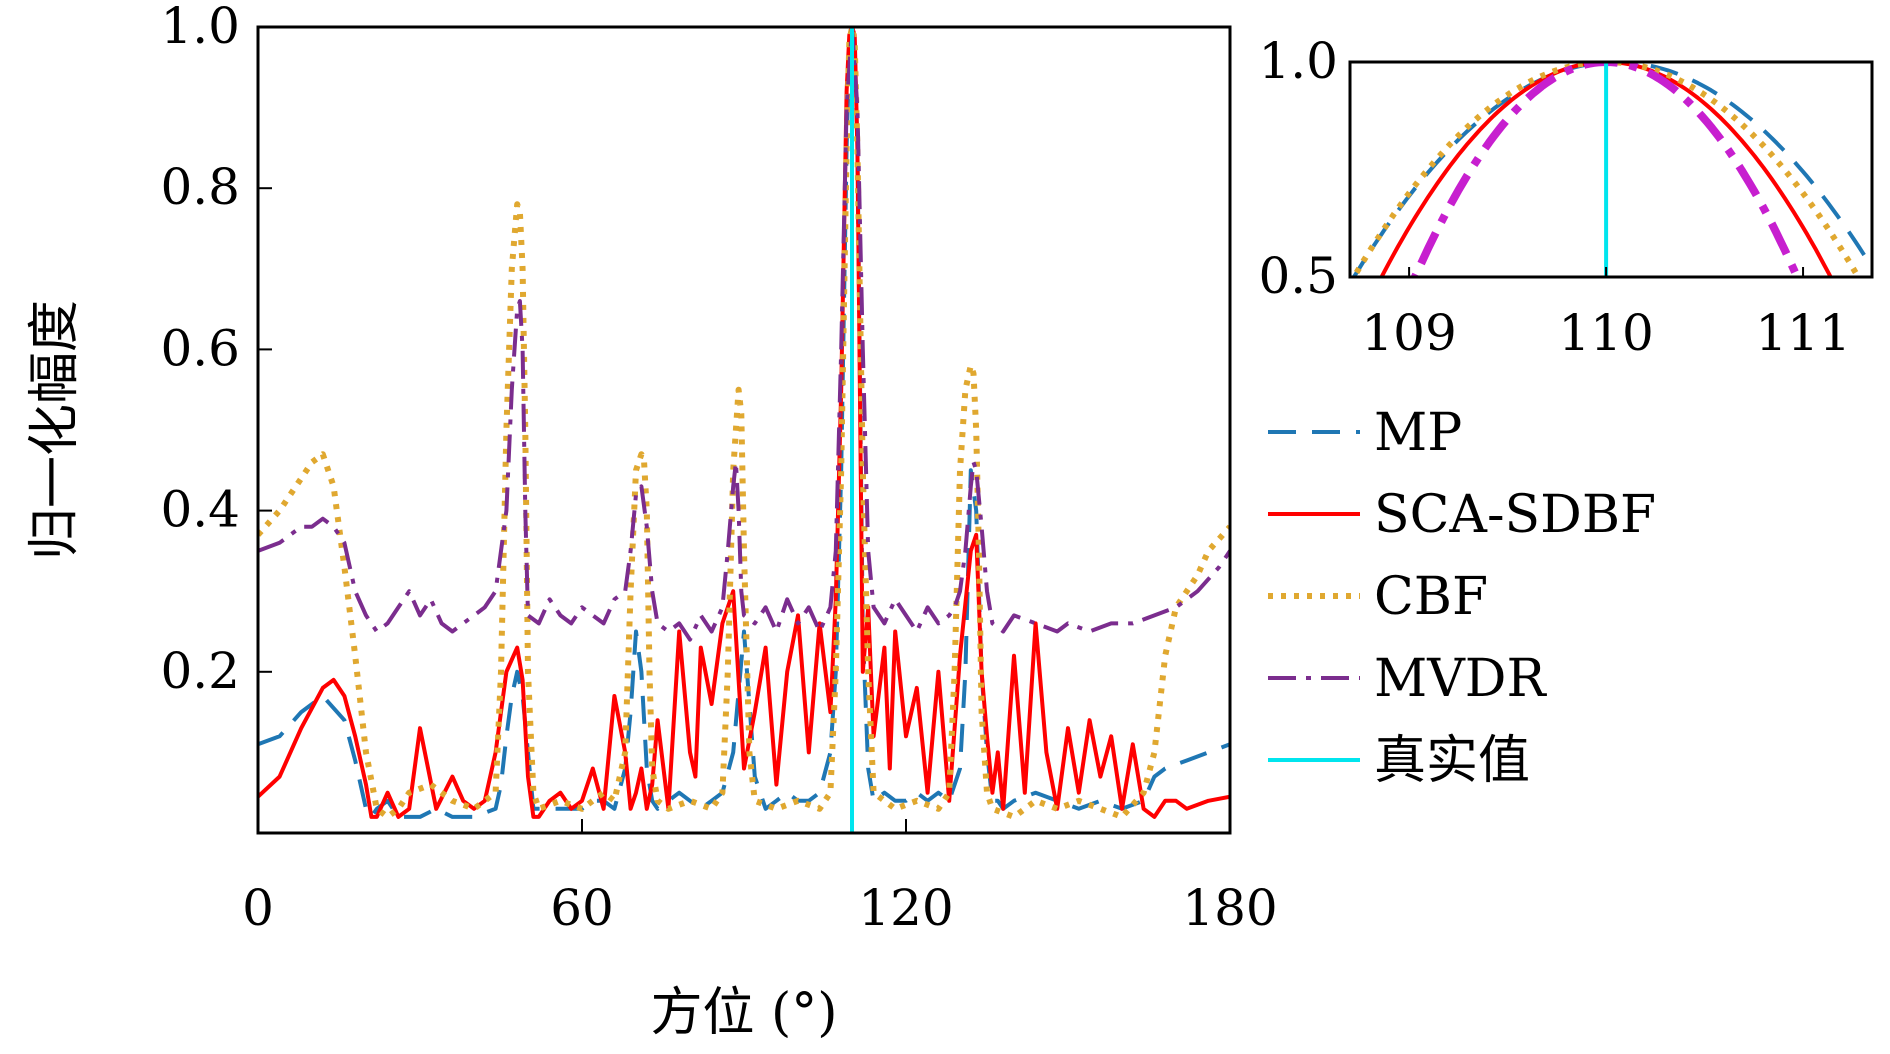  I want to click on legend-item-series-4: 真实值, so click(1399, 761).